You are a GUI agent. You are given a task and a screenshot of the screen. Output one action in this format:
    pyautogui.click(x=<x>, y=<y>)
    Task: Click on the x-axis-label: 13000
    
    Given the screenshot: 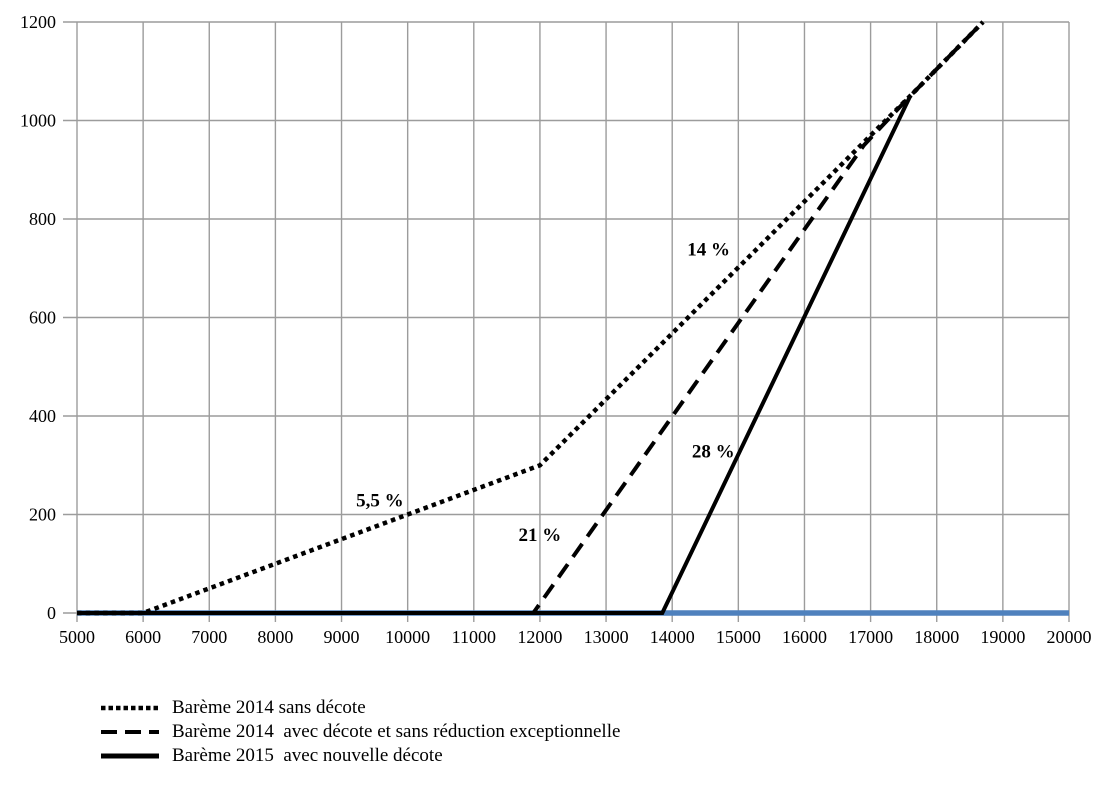 What is the action you would take?
    pyautogui.click(x=606, y=637)
    